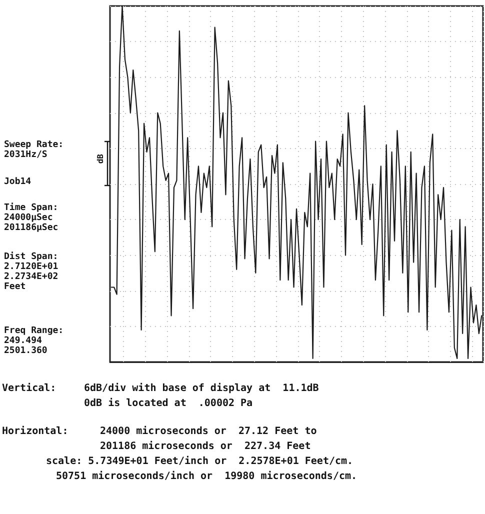 This screenshot has width=485, height=514. What do you see at coordinates (100, 159) in the screenshot?
I see `text: dB` at bounding box center [100, 159].